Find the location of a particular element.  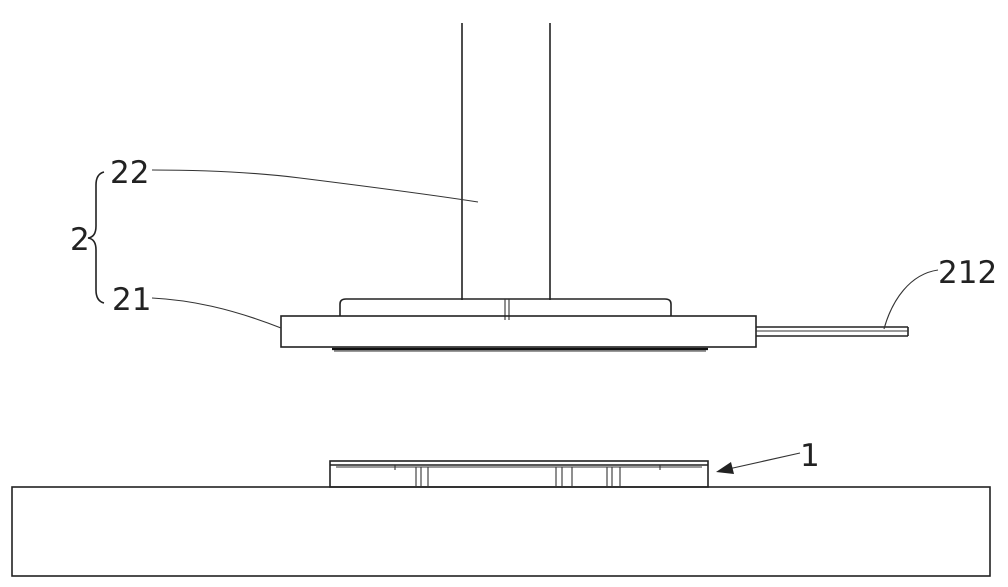

label-1: 1 is located at coordinates (810, 456).